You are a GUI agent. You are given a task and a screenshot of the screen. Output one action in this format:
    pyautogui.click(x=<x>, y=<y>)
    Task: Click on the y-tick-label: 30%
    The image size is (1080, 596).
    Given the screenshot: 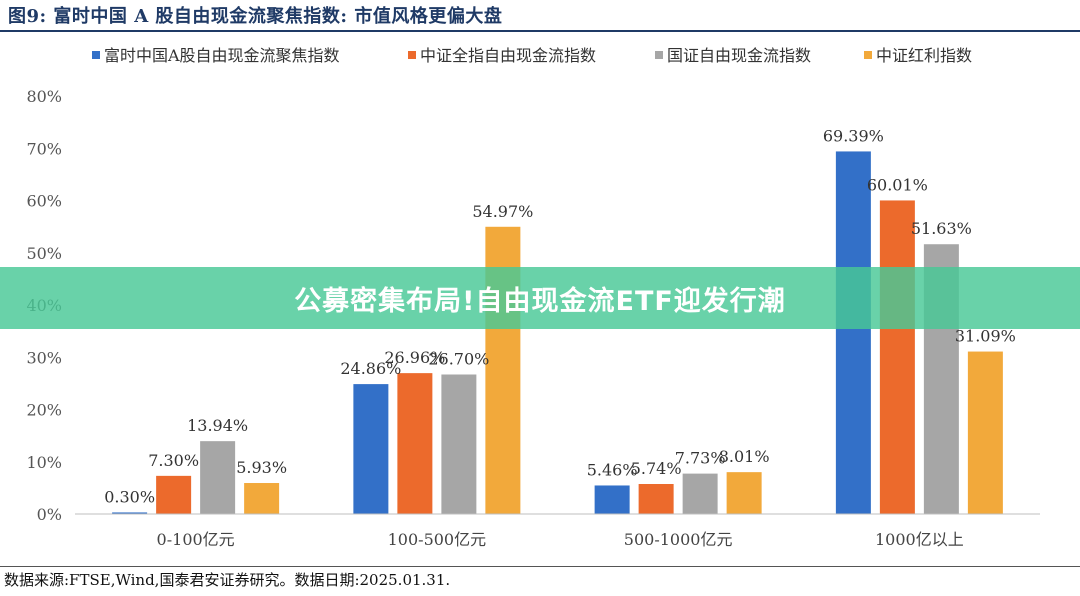 What is the action you would take?
    pyautogui.click(x=44, y=357)
    